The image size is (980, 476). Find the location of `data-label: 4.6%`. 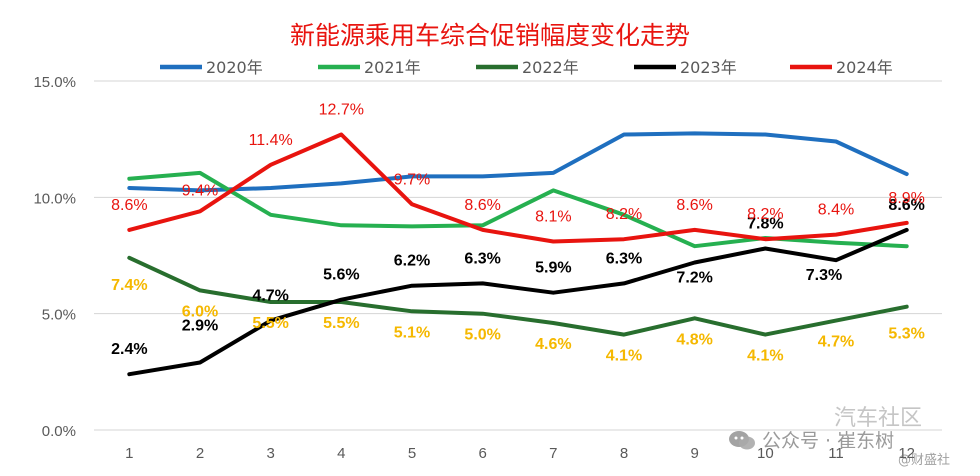

data-label: 4.6% is located at coordinates (553, 344).